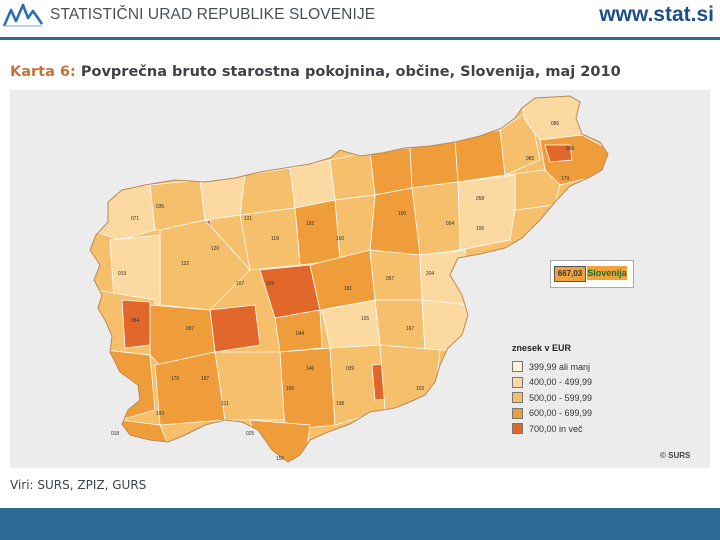 This screenshot has width=720, height=540. Describe the element at coordinates (300, 334) in the screenshot. I see `municipality-code-label: 044` at that location.